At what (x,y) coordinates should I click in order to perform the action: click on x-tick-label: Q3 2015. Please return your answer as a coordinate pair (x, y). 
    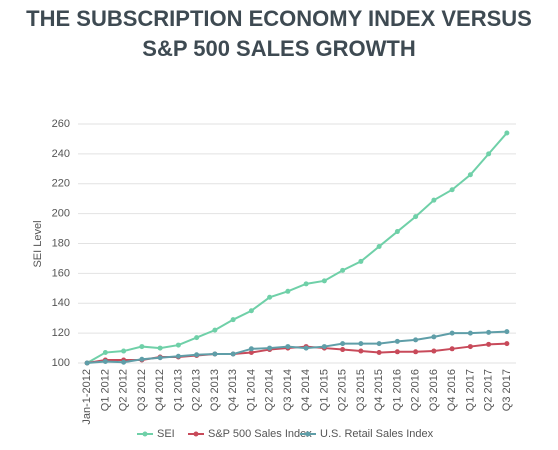
    Looking at the image, I should click on (361, 390).